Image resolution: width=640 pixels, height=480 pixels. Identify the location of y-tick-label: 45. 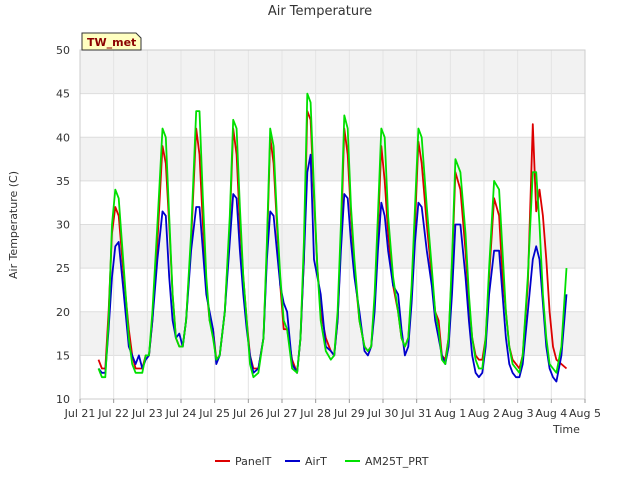
(63, 94).